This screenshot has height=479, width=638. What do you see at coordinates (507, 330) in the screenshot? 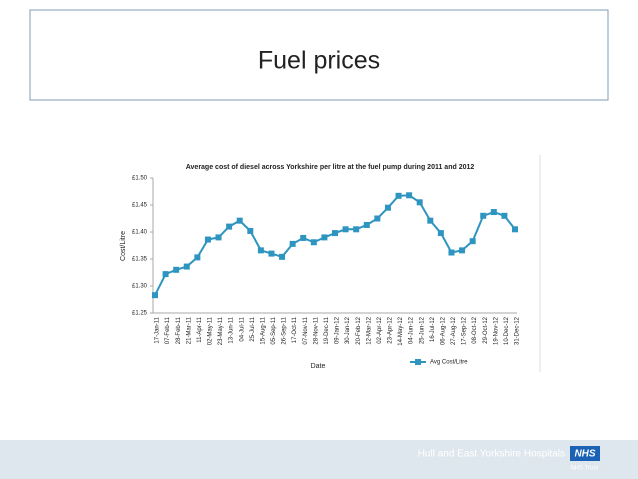
I see `x-tick-label: 10-Dec-12` at bounding box center [507, 330].